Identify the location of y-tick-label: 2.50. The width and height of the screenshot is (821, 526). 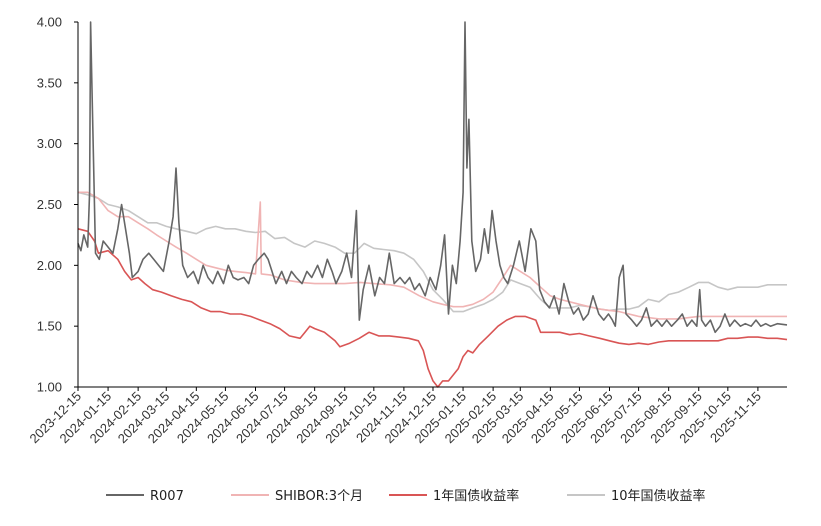
(49, 204).